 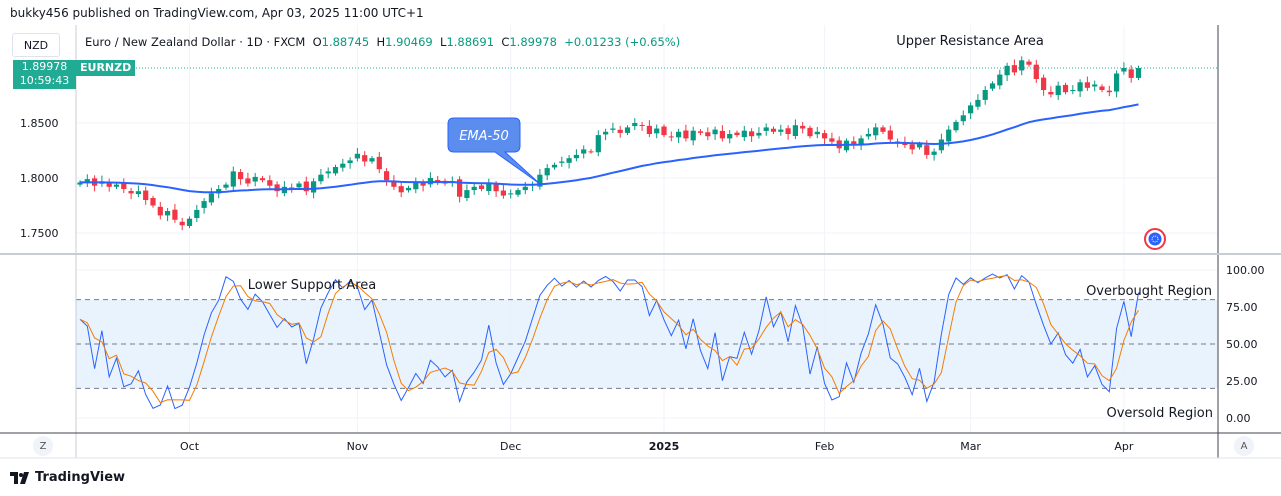 What do you see at coordinates (494, 151) in the screenshot?
I see `ema-callout: EMA-50` at bounding box center [494, 151].